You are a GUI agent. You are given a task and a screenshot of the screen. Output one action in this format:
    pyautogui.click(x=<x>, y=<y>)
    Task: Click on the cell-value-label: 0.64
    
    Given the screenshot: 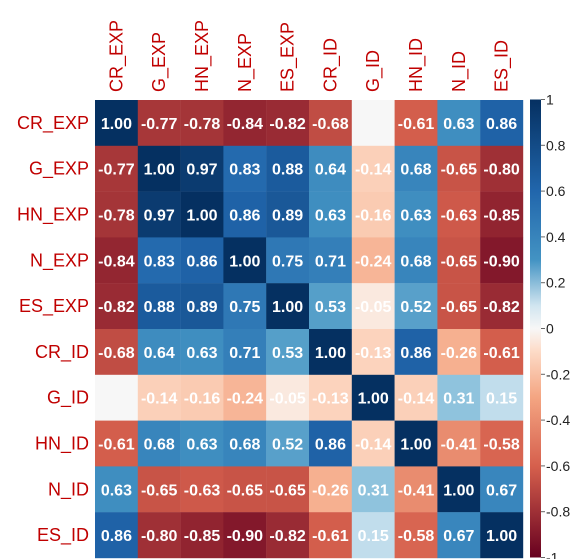 What is the action you would take?
    pyautogui.click(x=159, y=353)
    